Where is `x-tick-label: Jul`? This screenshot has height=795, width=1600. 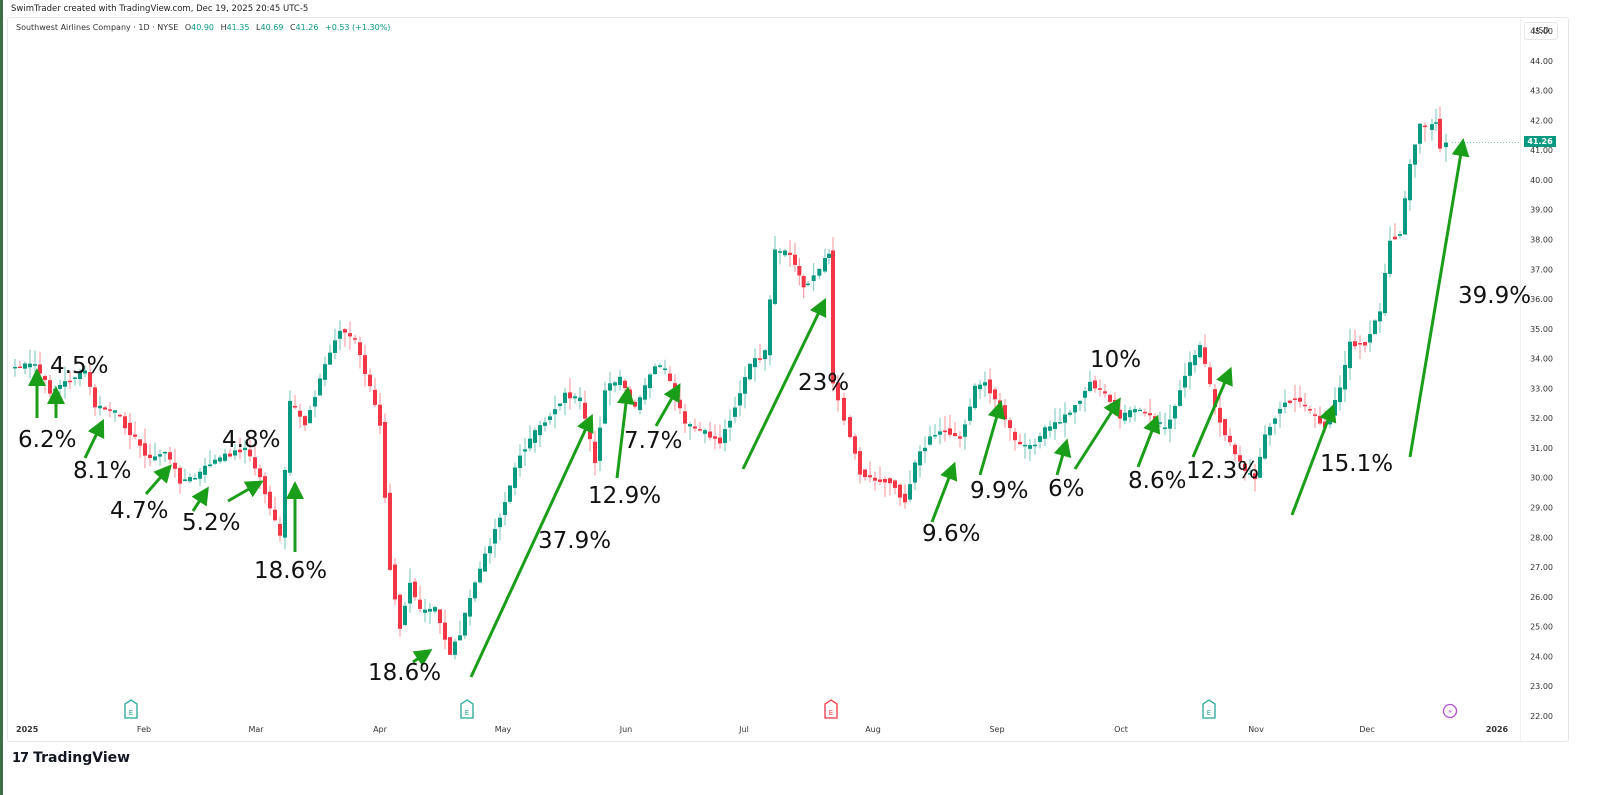
x-tick-label: Jul is located at coordinates (743, 729).